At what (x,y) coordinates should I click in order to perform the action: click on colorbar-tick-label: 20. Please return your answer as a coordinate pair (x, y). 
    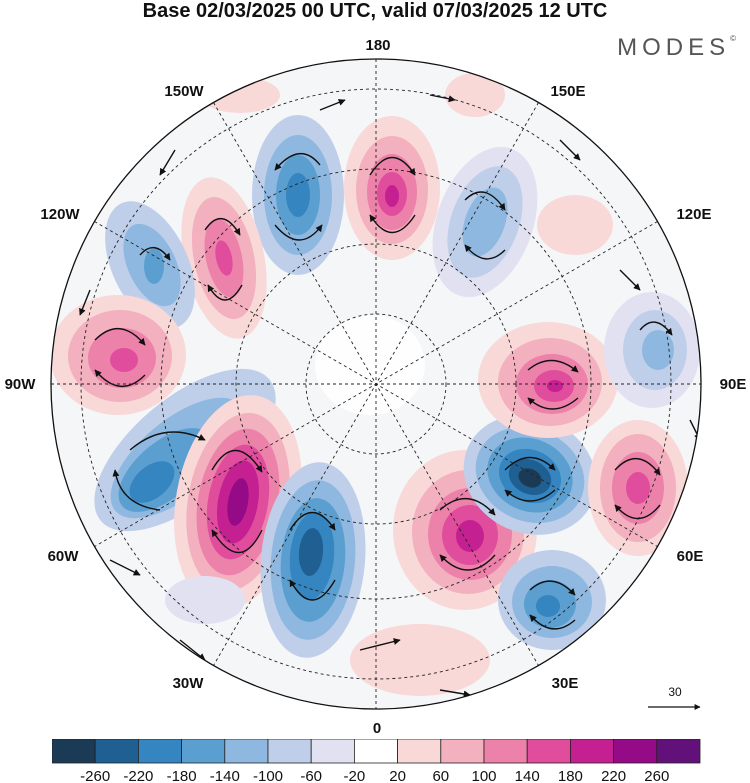
    Looking at the image, I should click on (397, 775).